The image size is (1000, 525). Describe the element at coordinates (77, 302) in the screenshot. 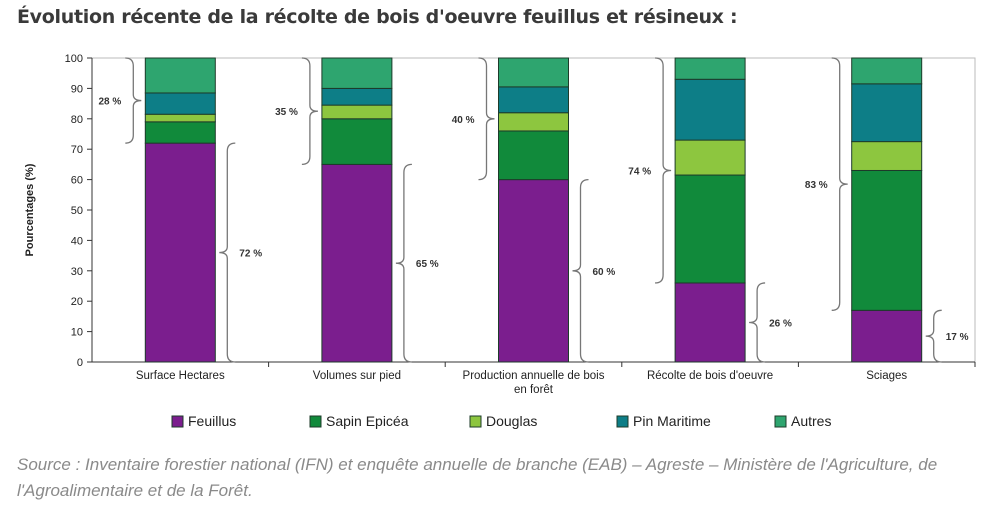

I see `y-tick-label: 20` at that location.